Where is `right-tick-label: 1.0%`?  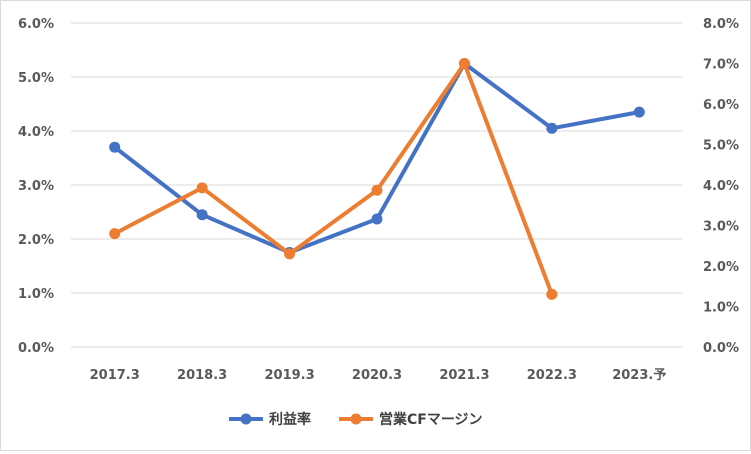 right-tick-label: 1.0% is located at coordinates (721, 308).